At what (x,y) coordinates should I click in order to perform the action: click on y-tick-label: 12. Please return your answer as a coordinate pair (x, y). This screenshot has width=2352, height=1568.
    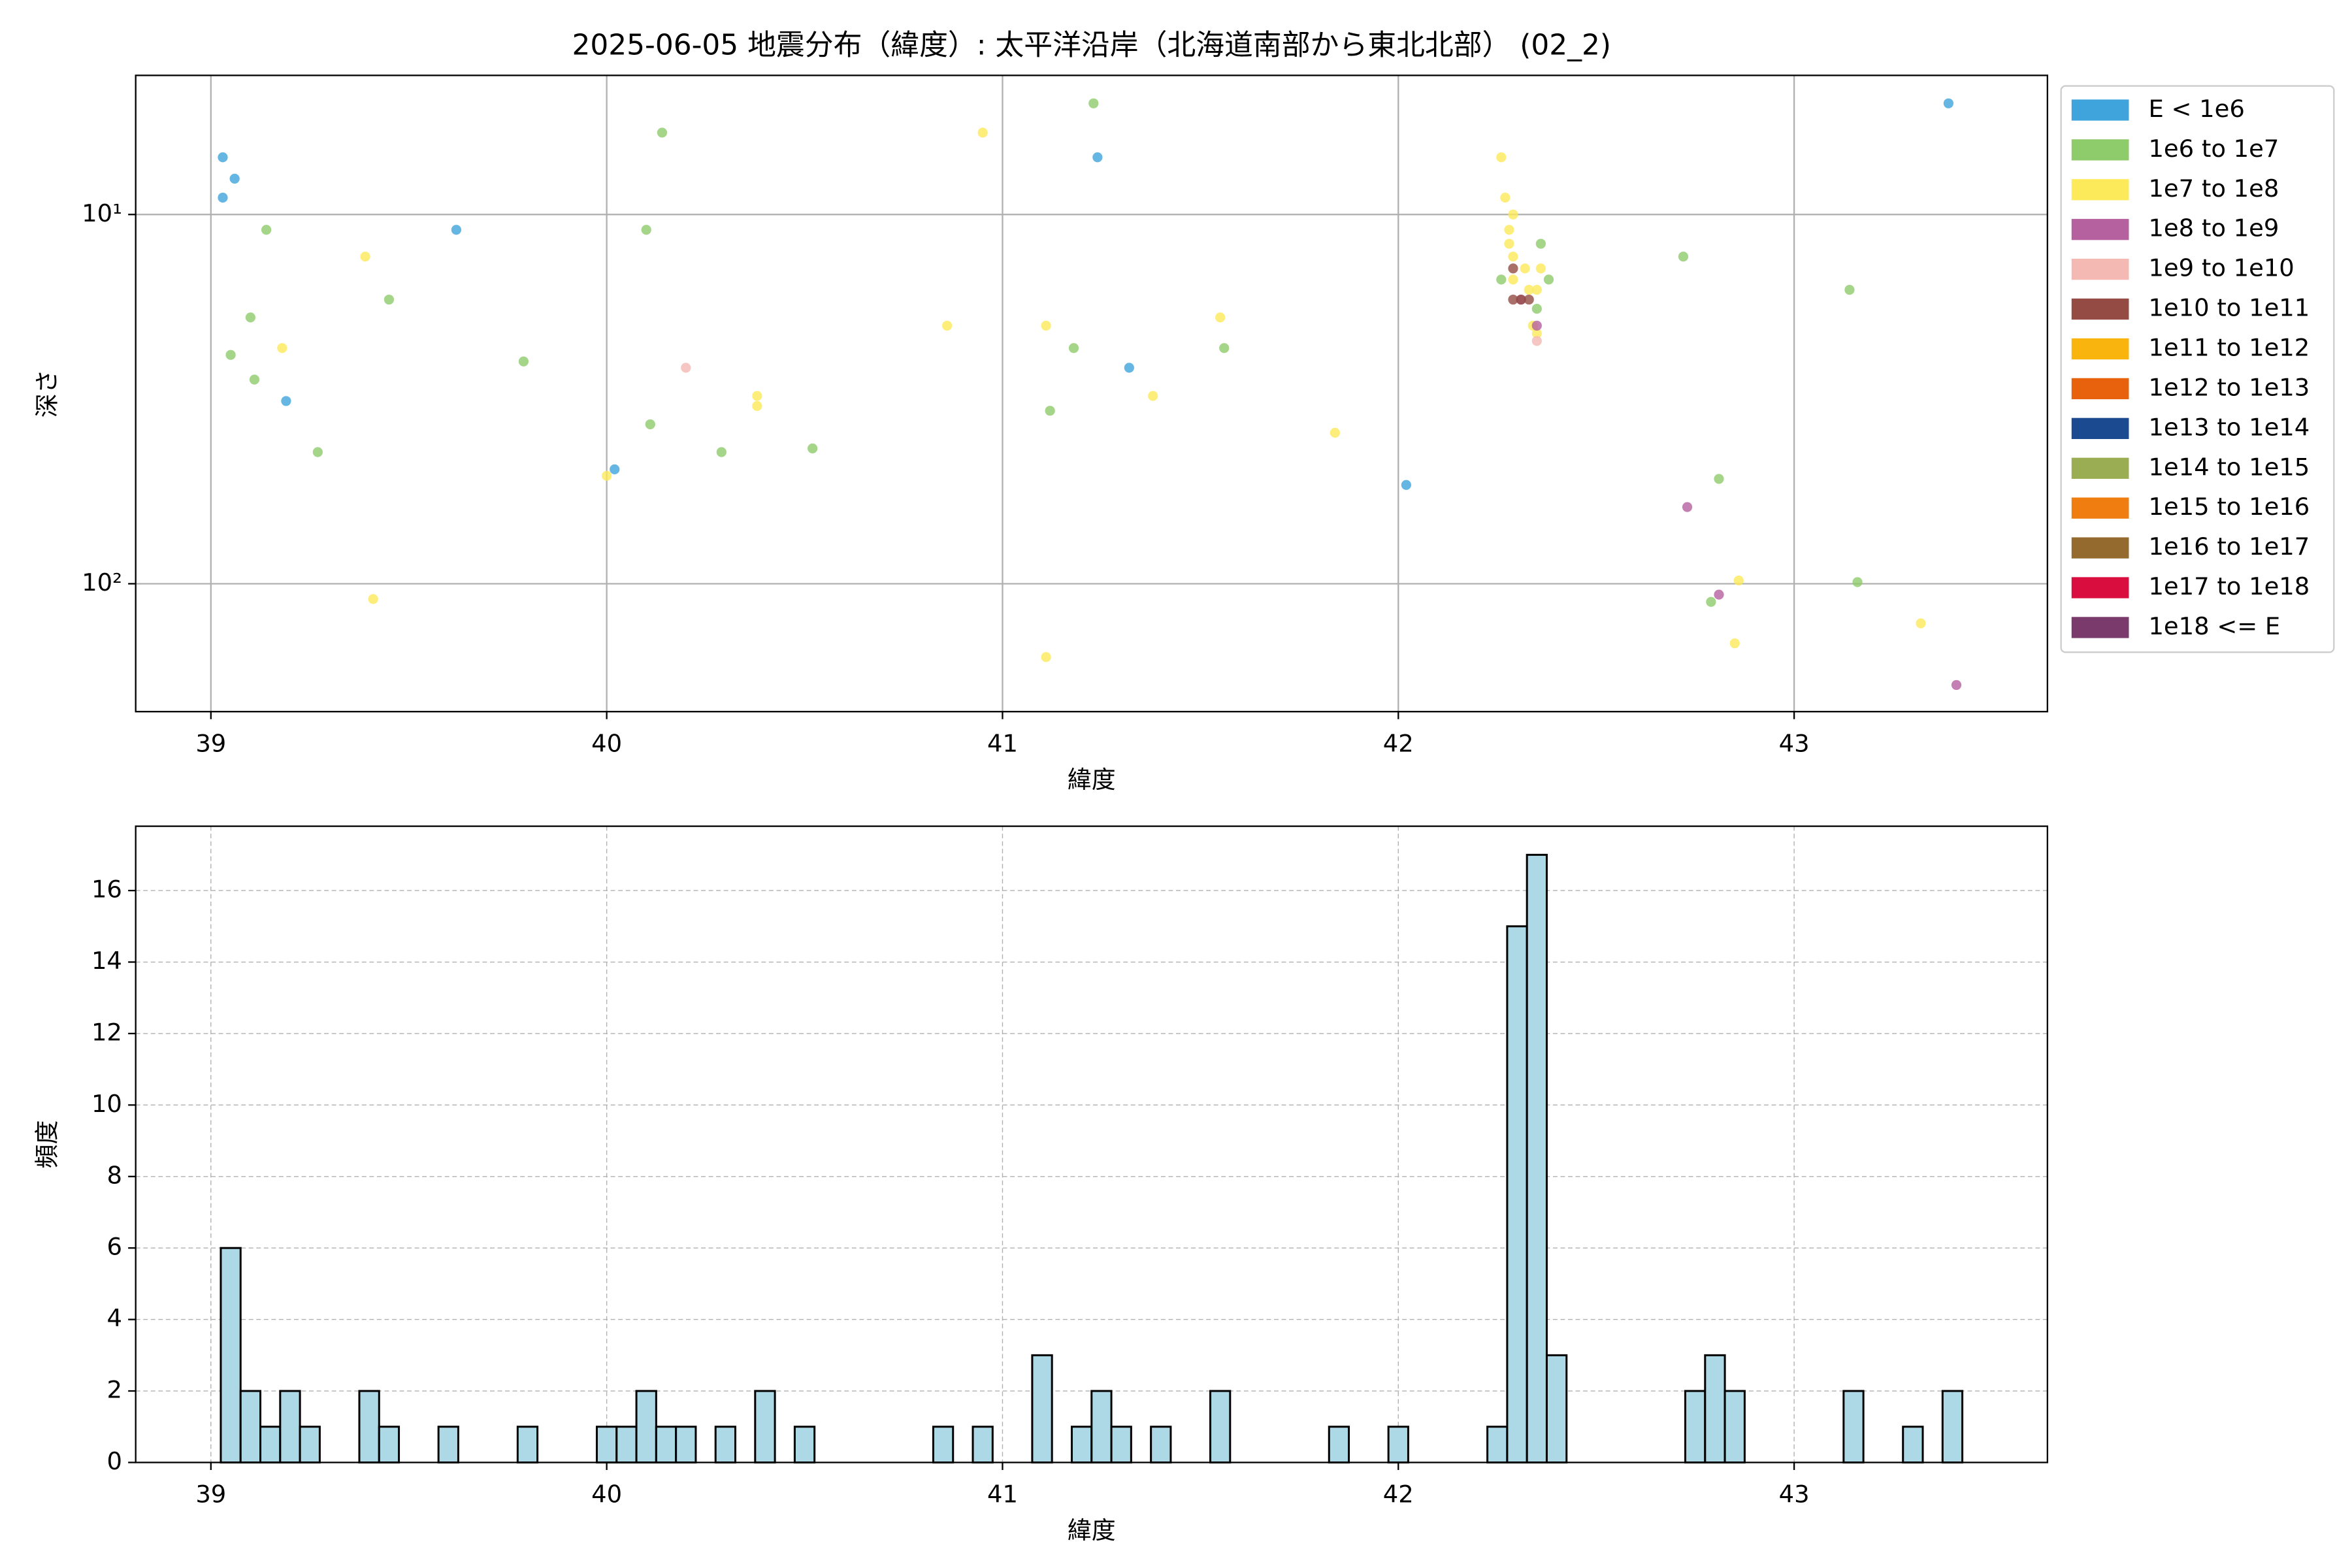
    Looking at the image, I should click on (106, 1032).